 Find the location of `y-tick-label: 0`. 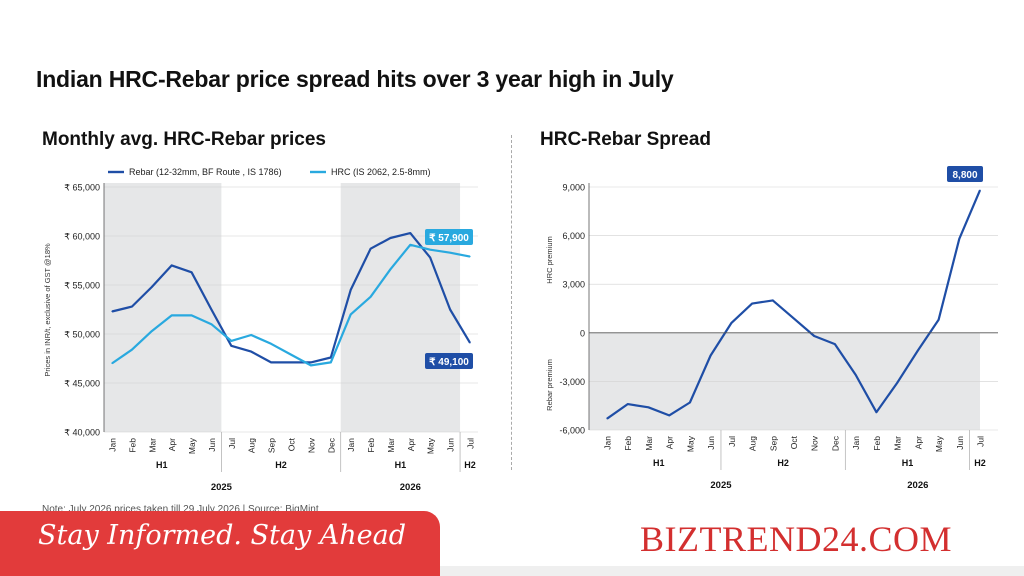

y-tick-label: 0 is located at coordinates (582, 333).